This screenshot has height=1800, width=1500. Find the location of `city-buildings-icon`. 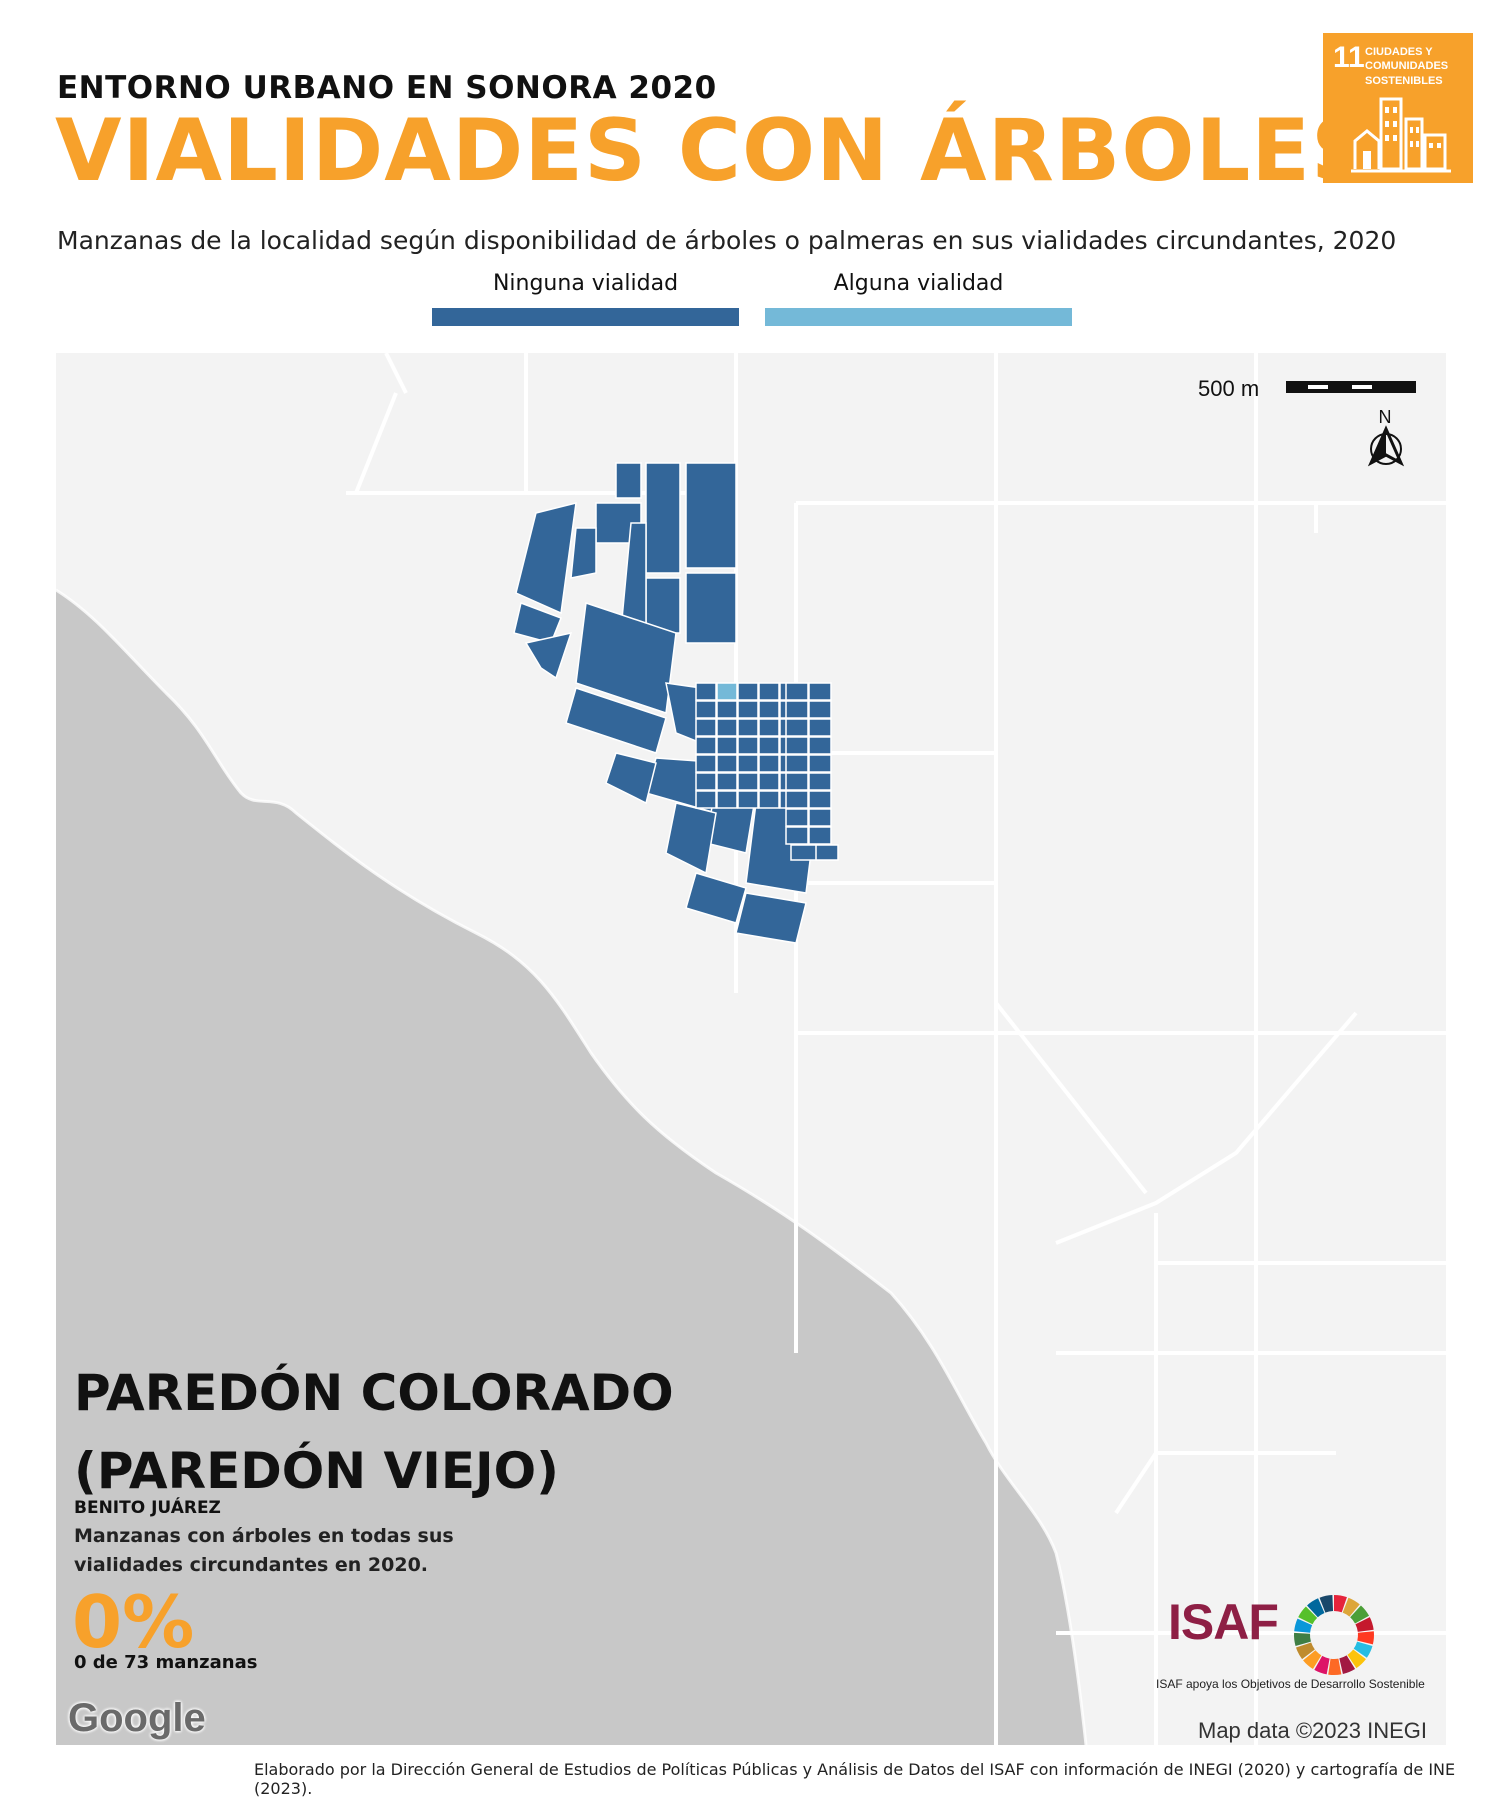

city-buildings-icon is located at coordinates (1401, 135).